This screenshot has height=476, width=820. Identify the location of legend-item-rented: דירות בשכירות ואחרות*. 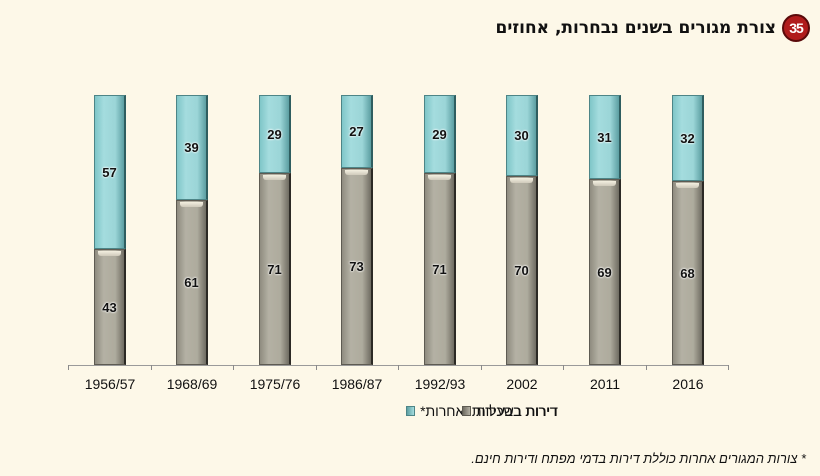
(482, 411).